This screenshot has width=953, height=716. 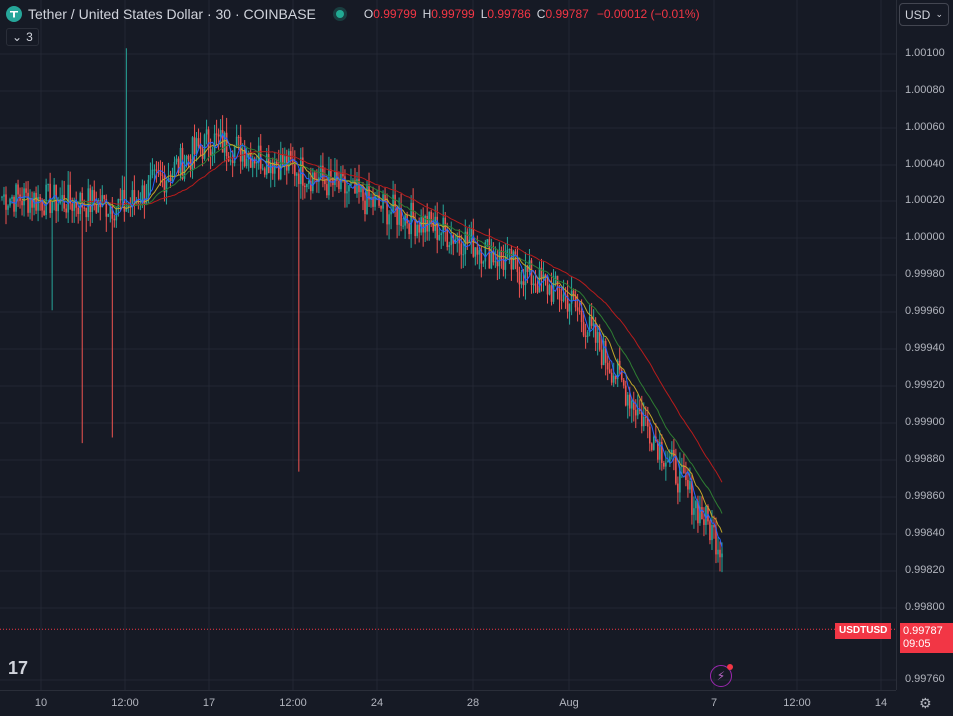 I want to click on indicators-toggle-button: ⌄ 3, so click(x=22, y=37).